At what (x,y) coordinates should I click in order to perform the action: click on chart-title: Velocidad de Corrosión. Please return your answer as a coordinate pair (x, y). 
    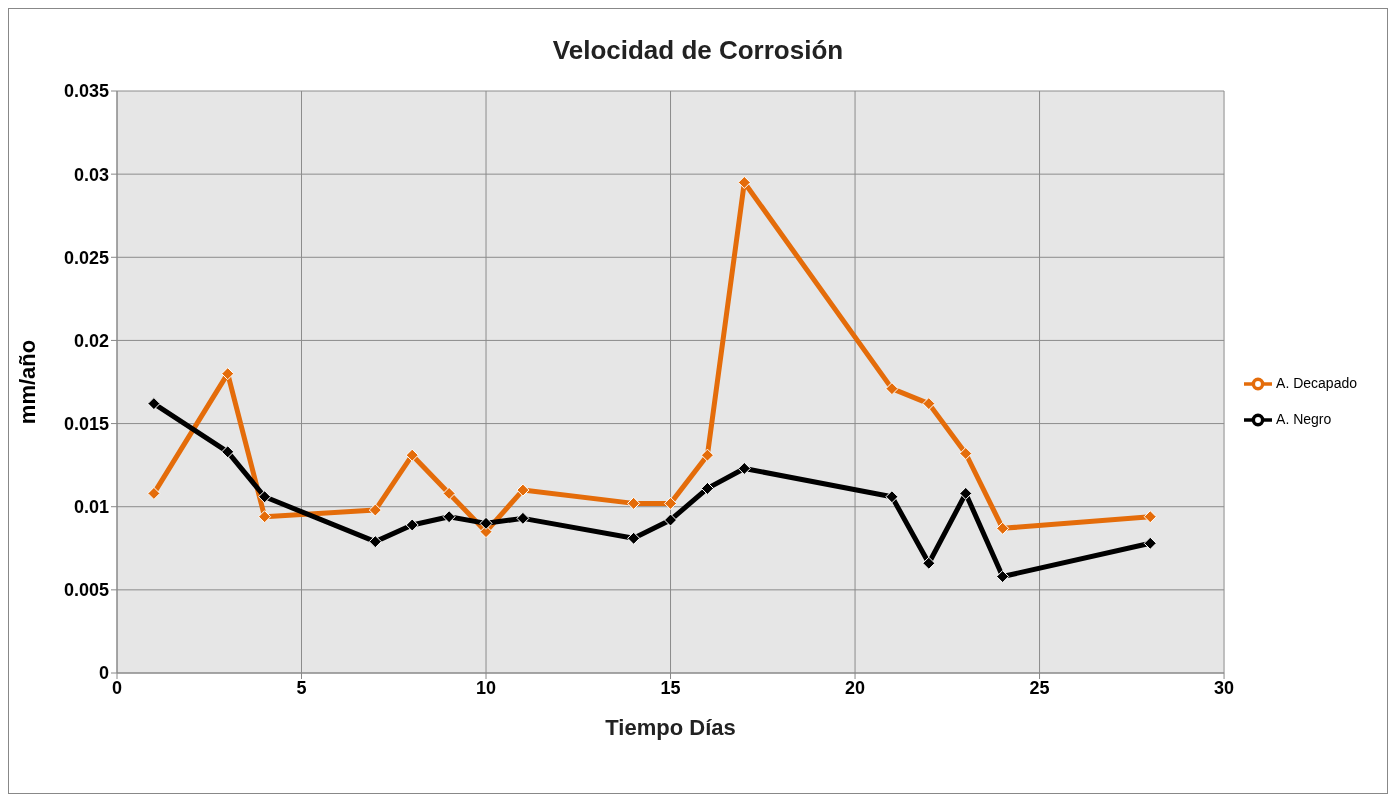
    Looking at the image, I should click on (698, 50).